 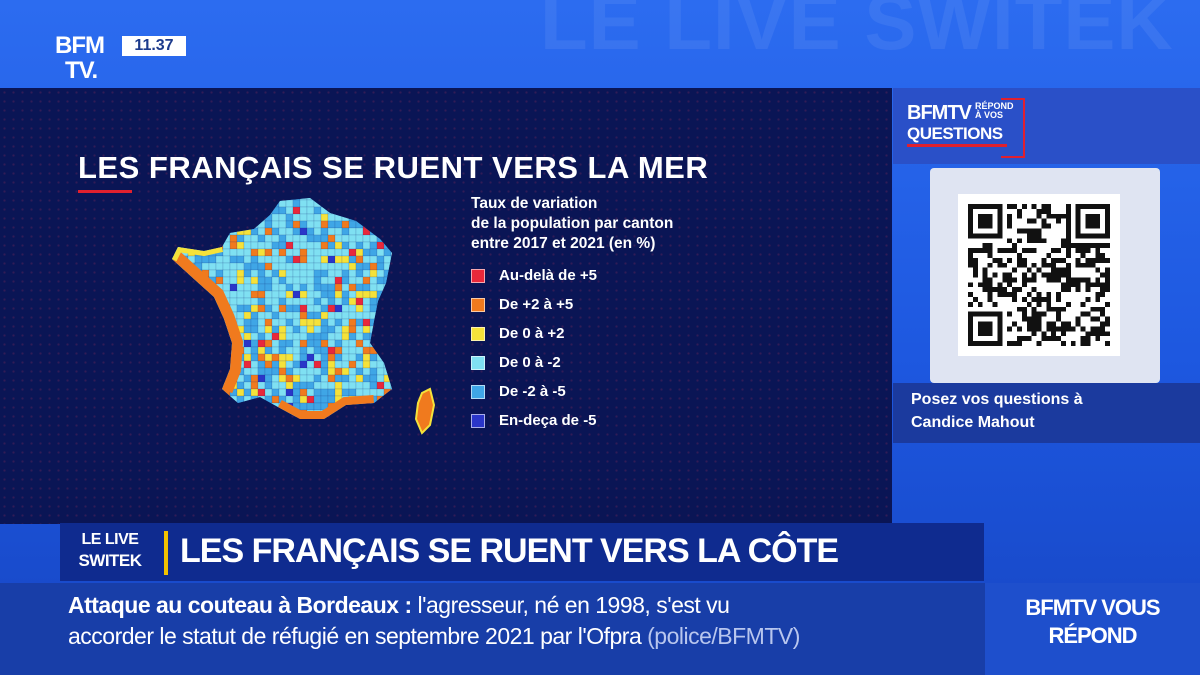 I want to click on show-tag-line2: SWITEK, so click(x=110, y=560).